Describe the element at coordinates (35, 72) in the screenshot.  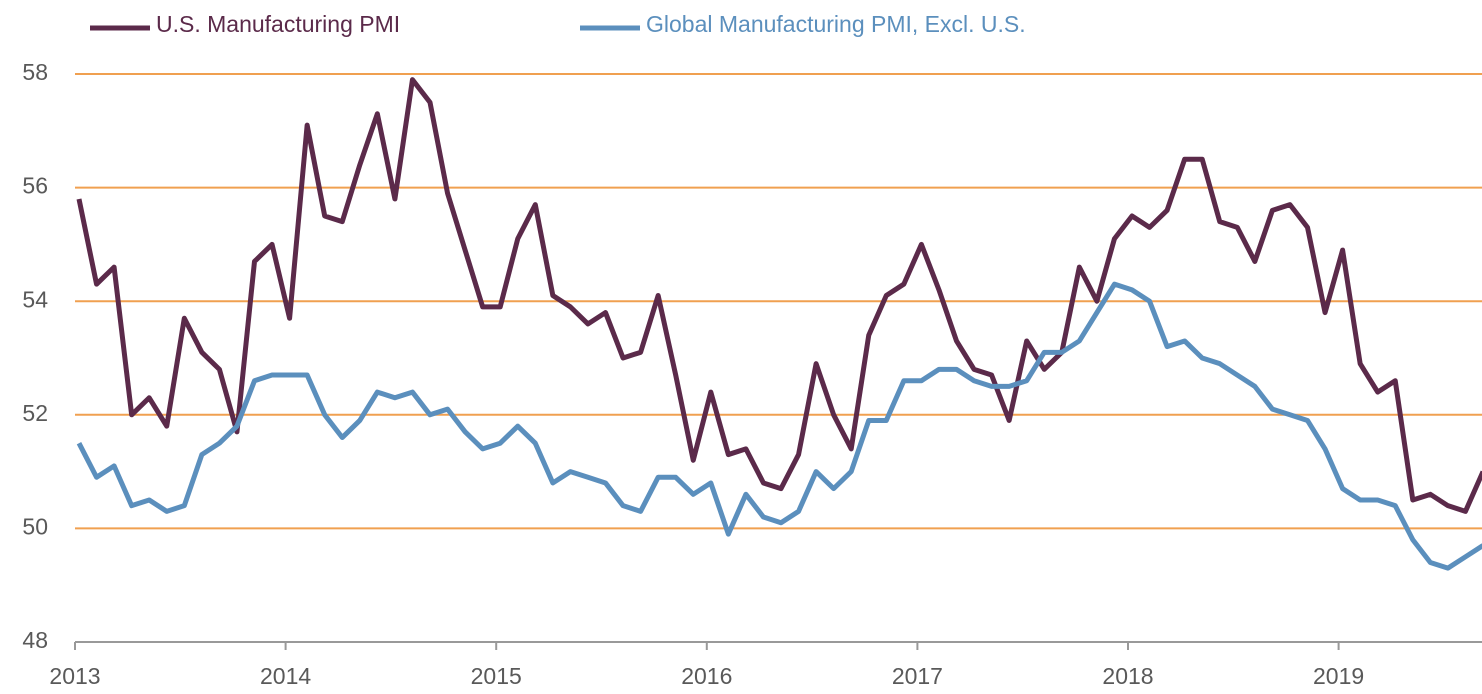
I see `y-tick-label: 58` at that location.